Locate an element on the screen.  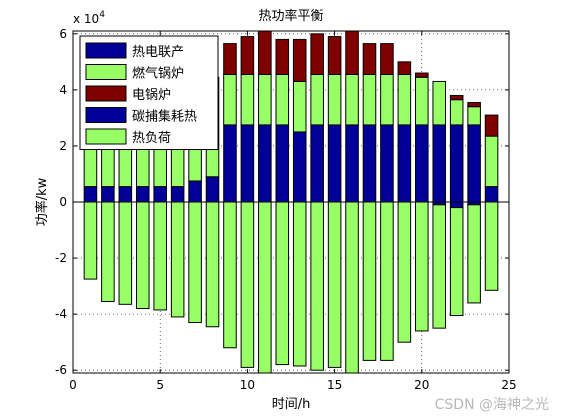
x-tick-label: 10 is located at coordinates (247, 385).